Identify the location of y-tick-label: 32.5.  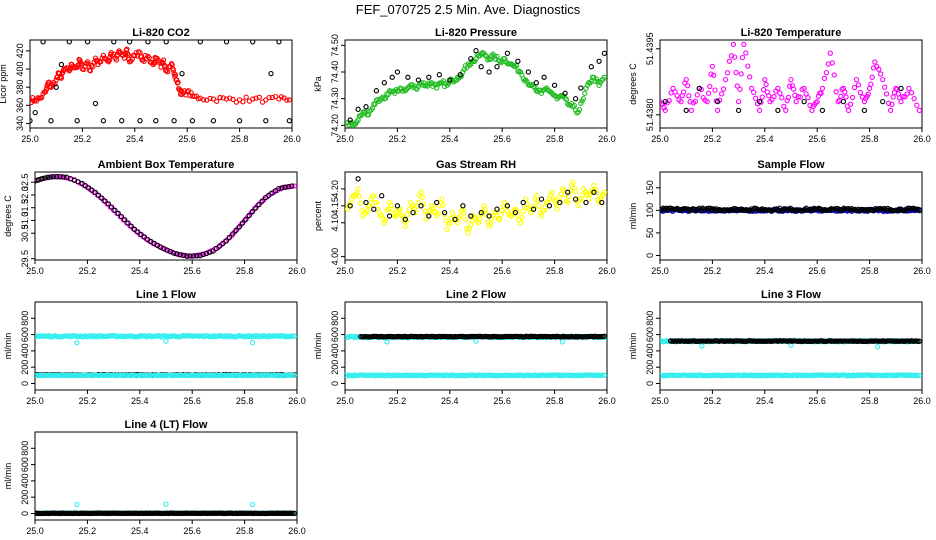
(25, 182).